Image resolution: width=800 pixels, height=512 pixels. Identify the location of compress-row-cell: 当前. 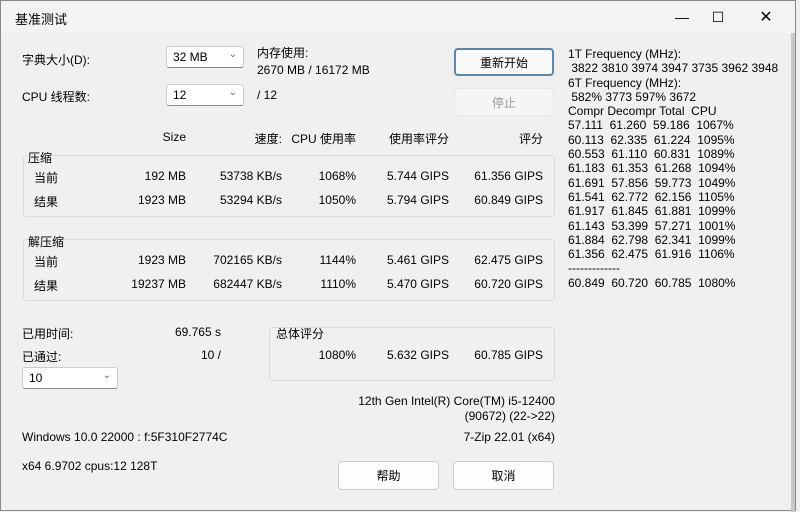
(46, 178).